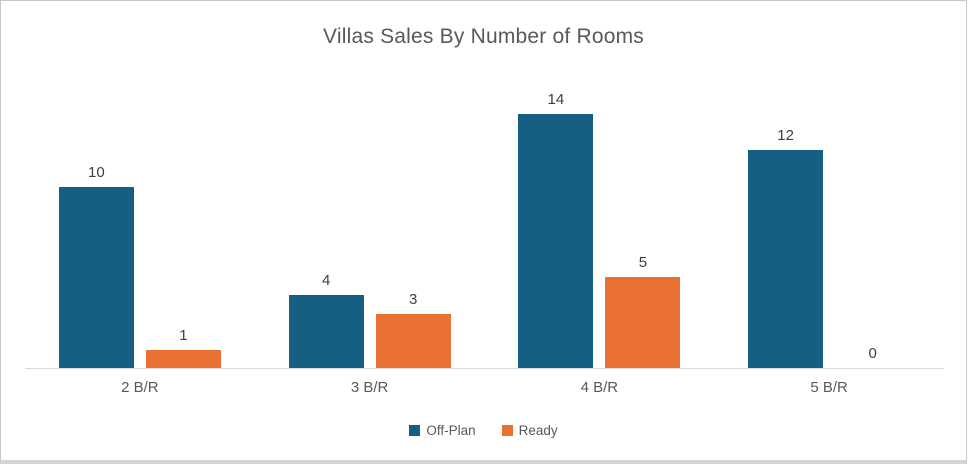  I want to click on category-label-5-b-r: 5 B/R, so click(829, 387).